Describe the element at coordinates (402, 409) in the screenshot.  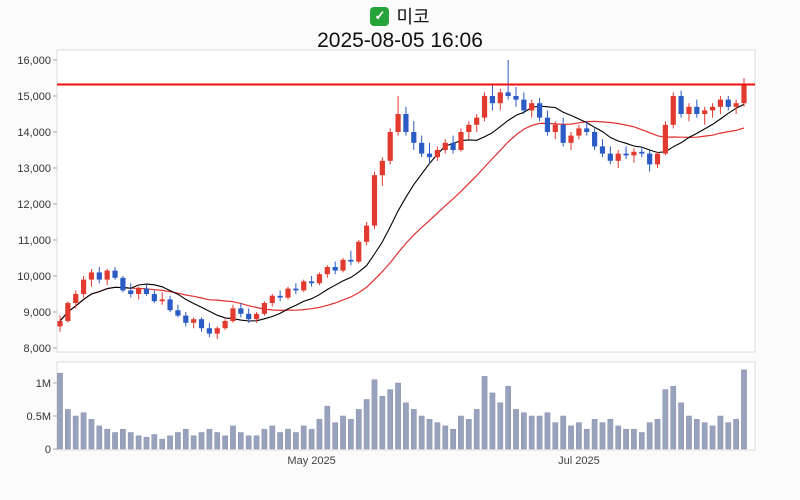
I see `volume-bars` at that location.